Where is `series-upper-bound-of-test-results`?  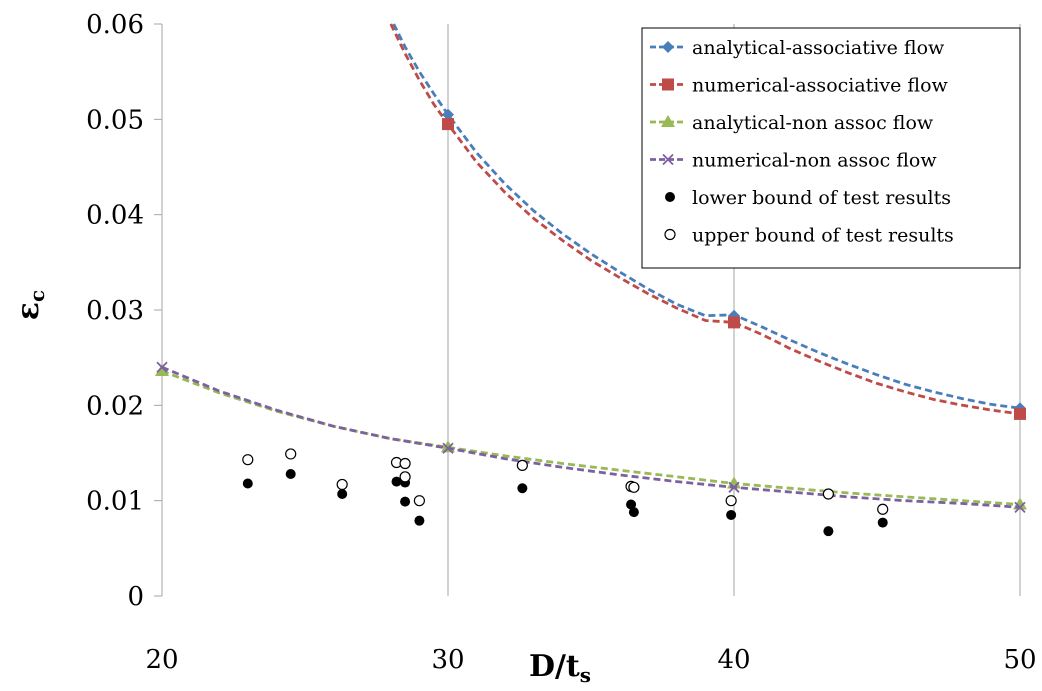
series-upper-bound-of-test-results is located at coordinates (565, 481).